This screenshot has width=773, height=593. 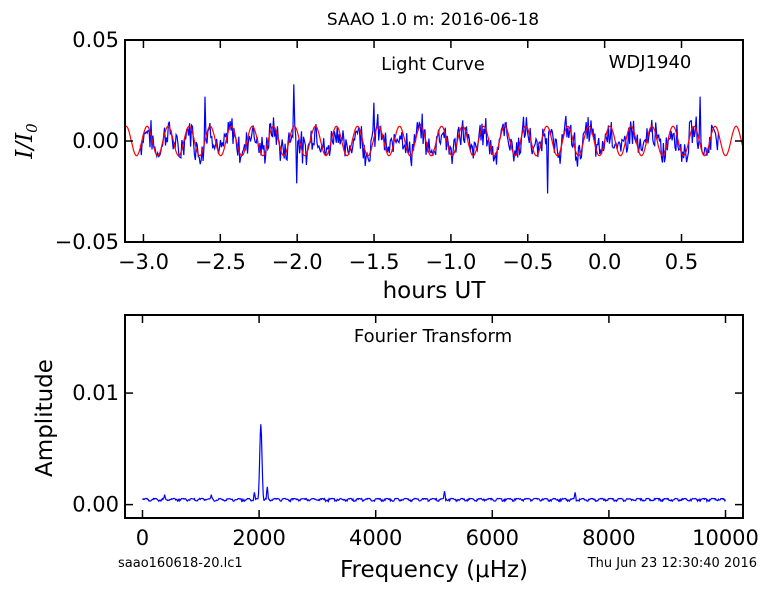 What do you see at coordinates (95, 393) in the screenshot?
I see `ft-ytick-label: 0.01` at bounding box center [95, 393].